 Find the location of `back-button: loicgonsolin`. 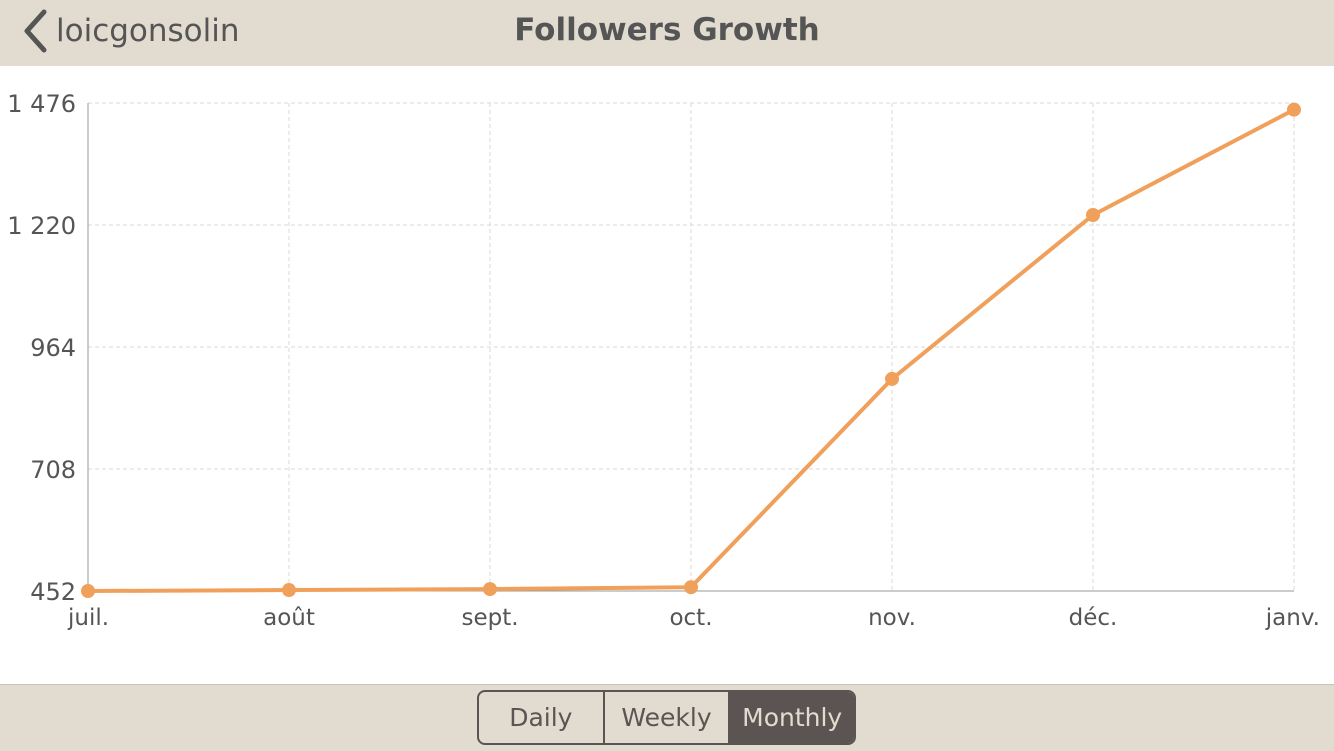

back-button: loicgonsolin is located at coordinates (131, 31).